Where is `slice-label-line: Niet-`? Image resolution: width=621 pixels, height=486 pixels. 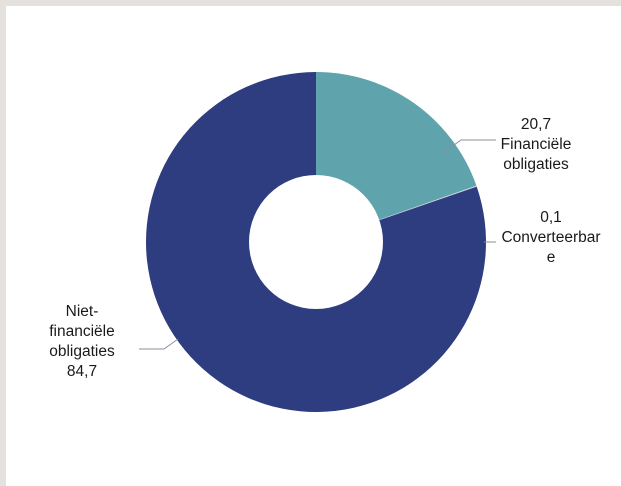
slice-label-line: Niet- is located at coordinates (82, 311).